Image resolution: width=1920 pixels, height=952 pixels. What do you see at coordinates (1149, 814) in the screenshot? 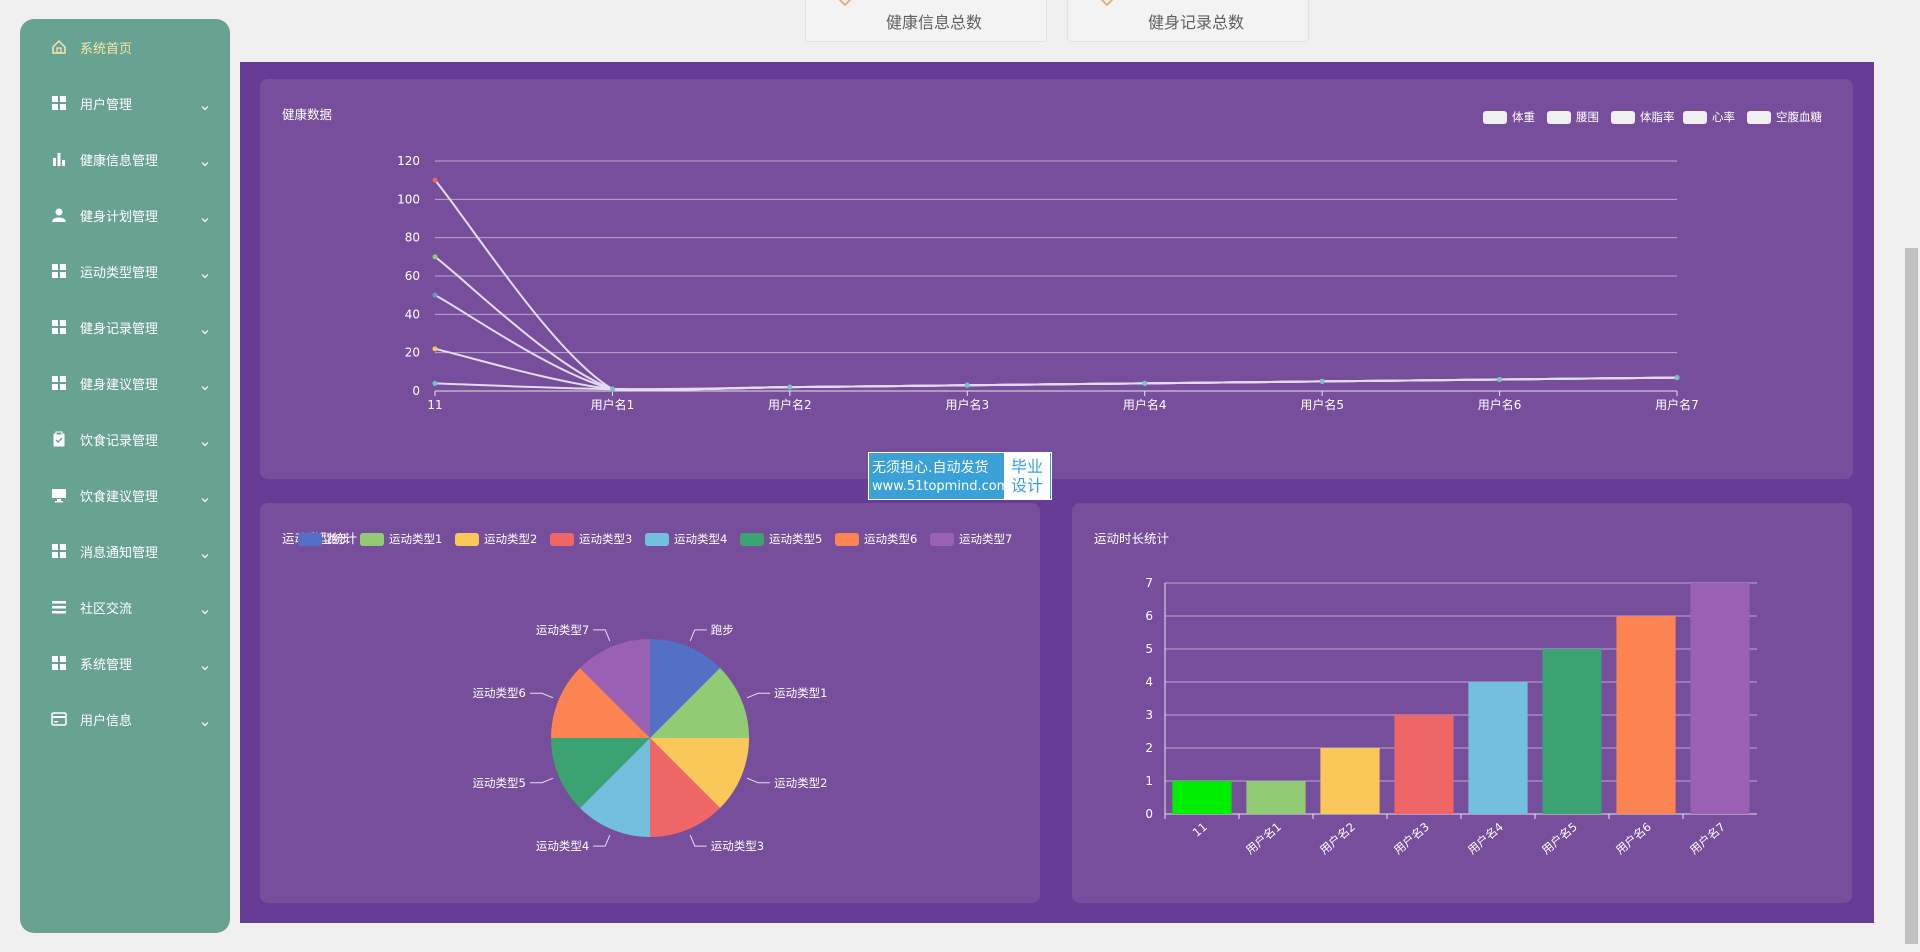
I see `y-tick-label: 0` at bounding box center [1149, 814].